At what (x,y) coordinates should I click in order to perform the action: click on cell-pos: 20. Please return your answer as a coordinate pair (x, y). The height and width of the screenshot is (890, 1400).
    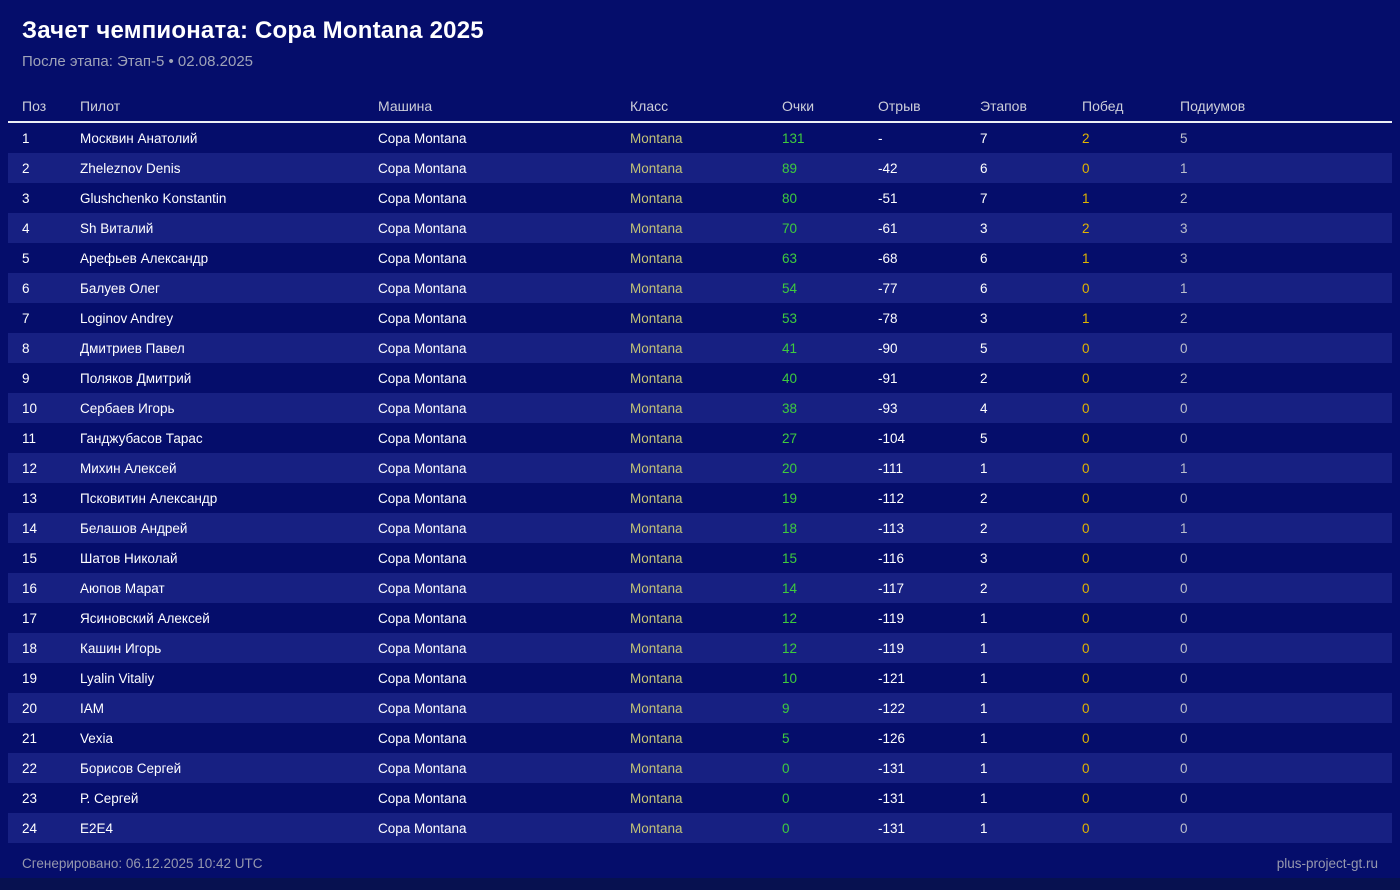
    Looking at the image, I should click on (30, 708).